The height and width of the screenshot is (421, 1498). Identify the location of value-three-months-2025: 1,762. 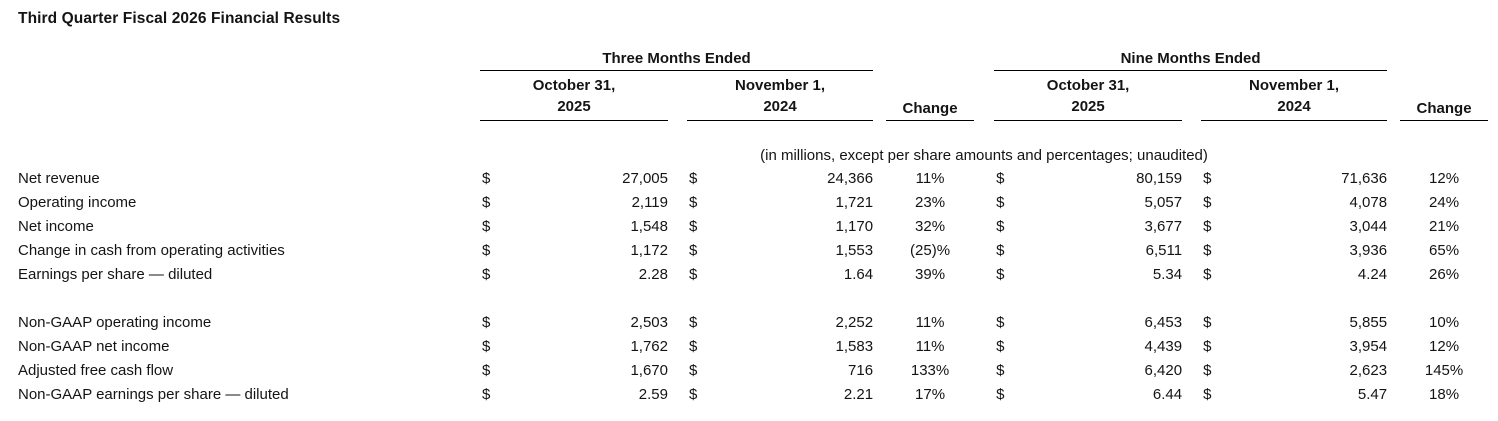
(649, 346).